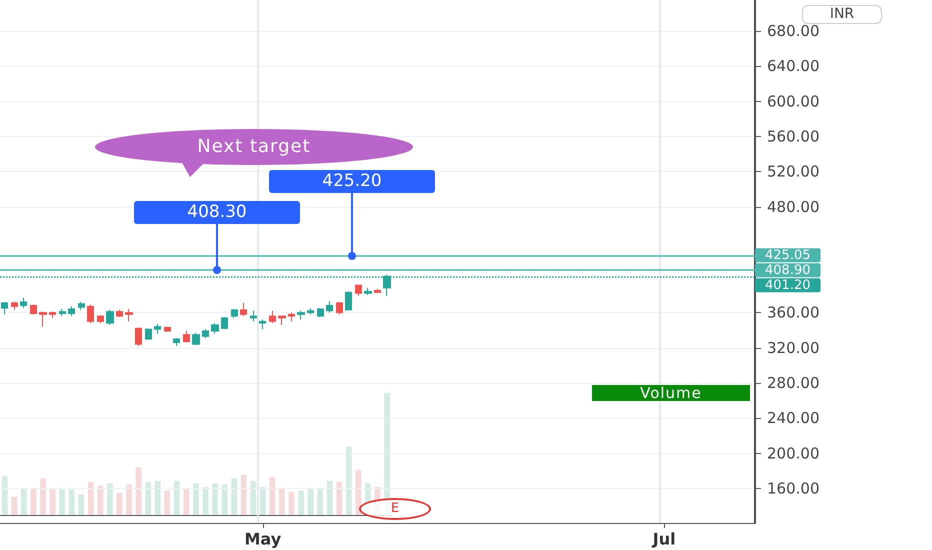  I want to click on y-tick-label: 520.00, so click(793, 171).